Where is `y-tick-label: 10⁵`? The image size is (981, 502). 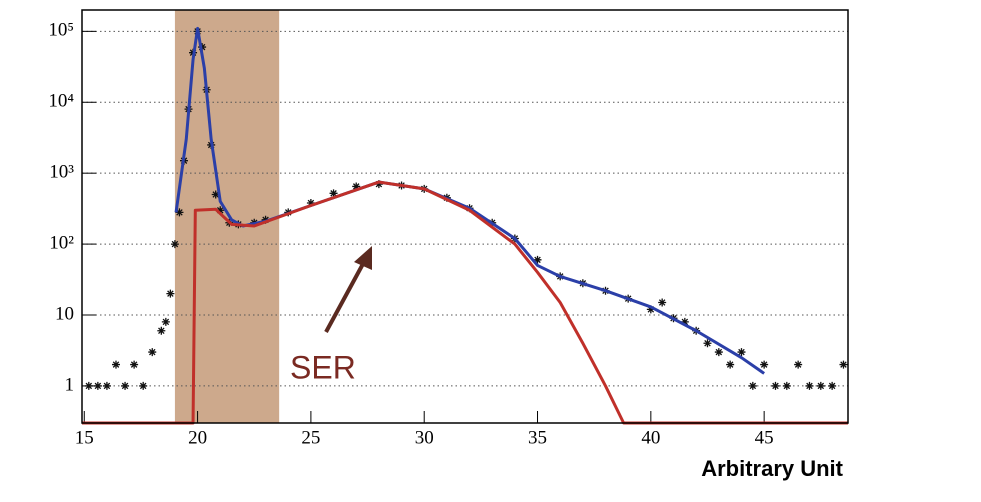
y-tick-label: 10⁵ is located at coordinates (61, 30).